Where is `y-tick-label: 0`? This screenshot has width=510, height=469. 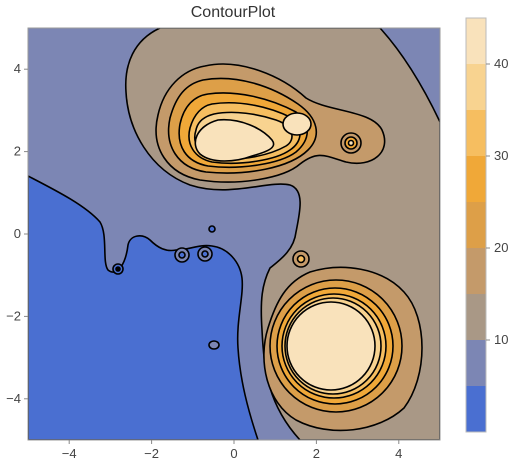 y-tick-label: 0 is located at coordinates (17, 233).